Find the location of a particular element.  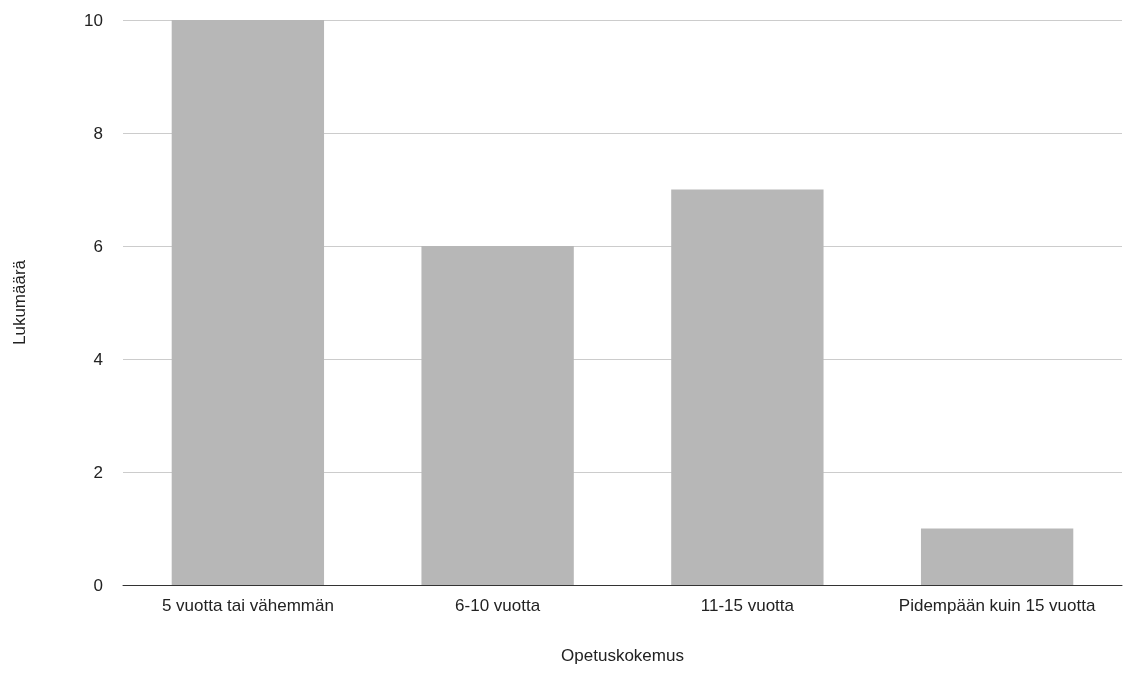

y-tick-label: 2 is located at coordinates (98, 472).